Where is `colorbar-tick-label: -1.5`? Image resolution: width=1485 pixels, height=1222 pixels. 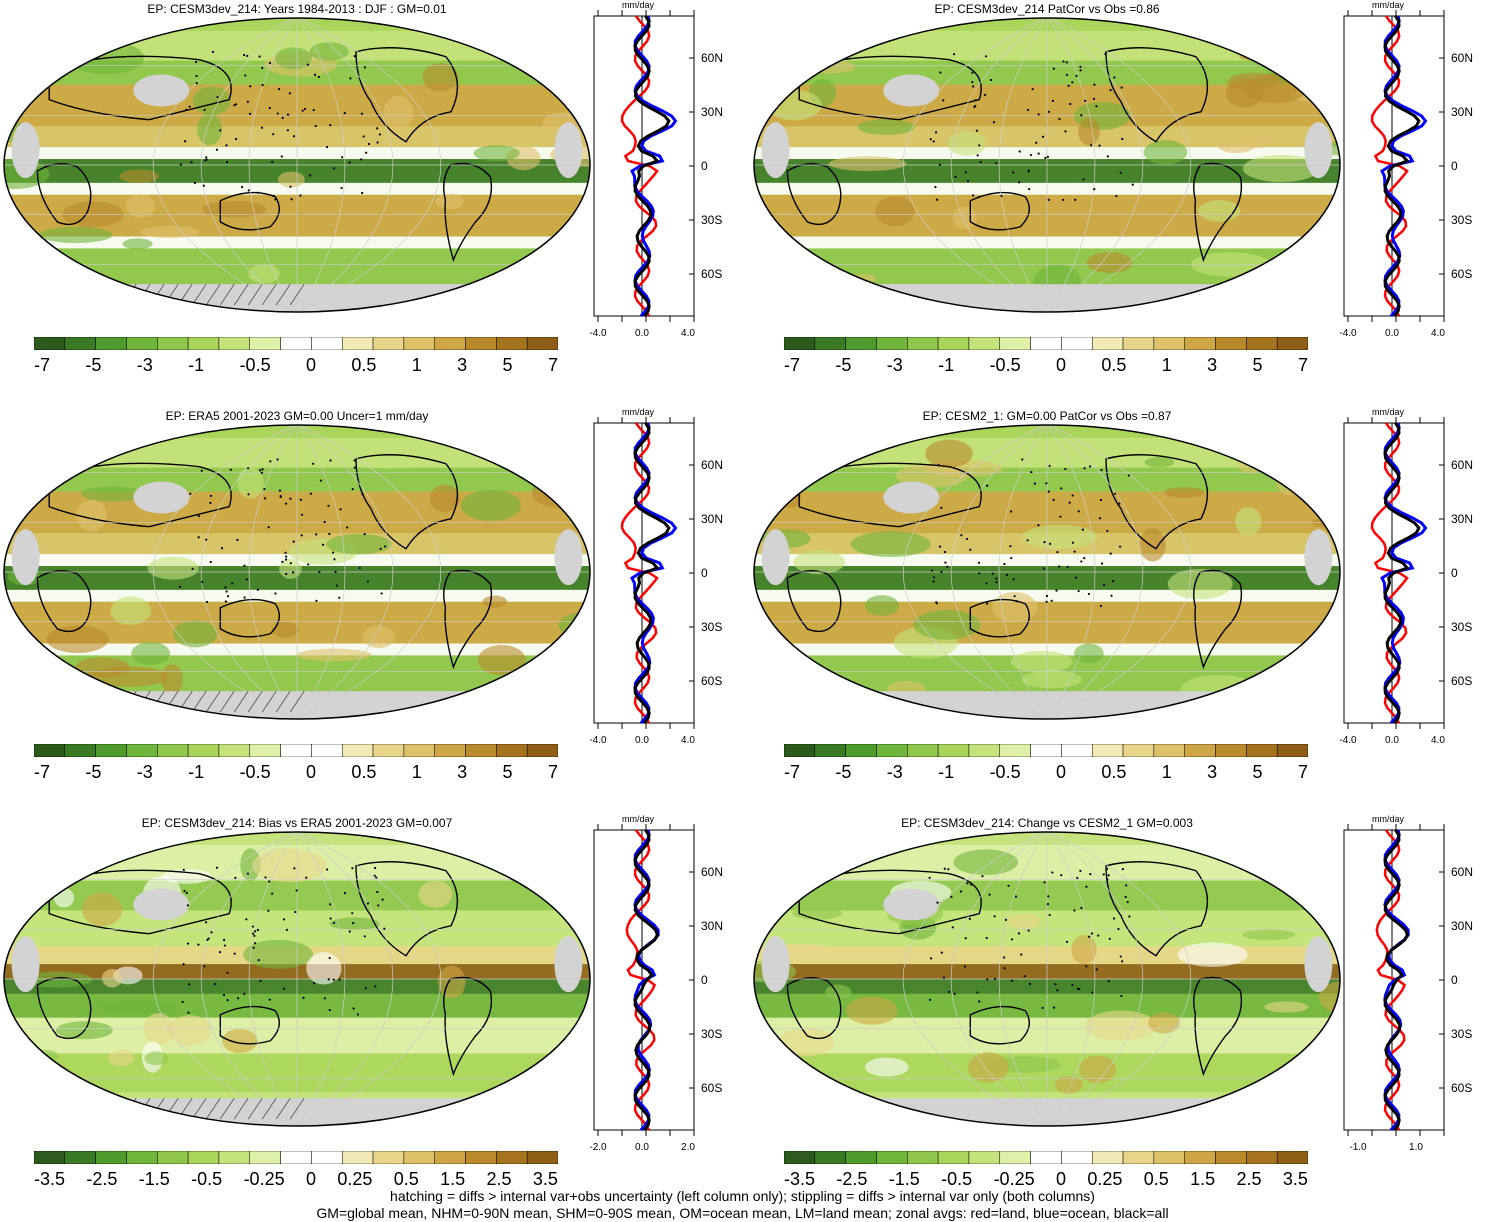 colorbar-tick-label: -1.5 is located at coordinates (904, 1179).